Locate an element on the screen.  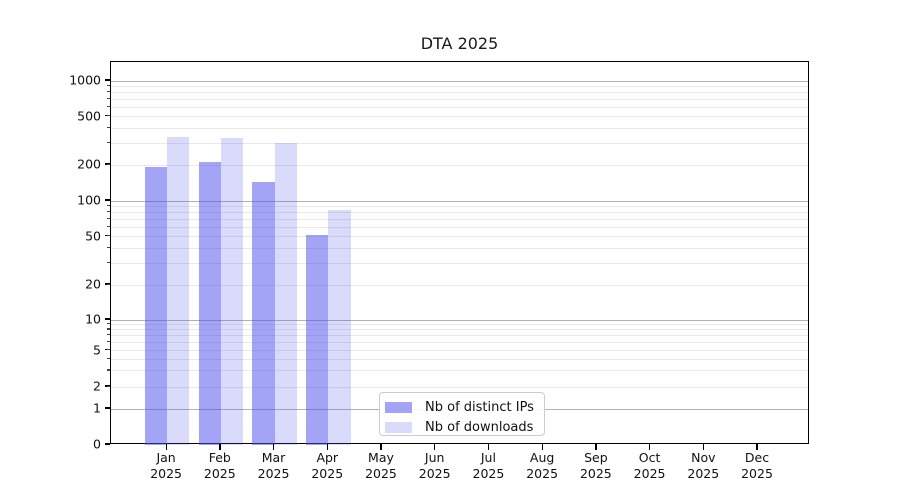
legend-label-distinct-ips: Nb of distinct IPs is located at coordinates (479, 407).